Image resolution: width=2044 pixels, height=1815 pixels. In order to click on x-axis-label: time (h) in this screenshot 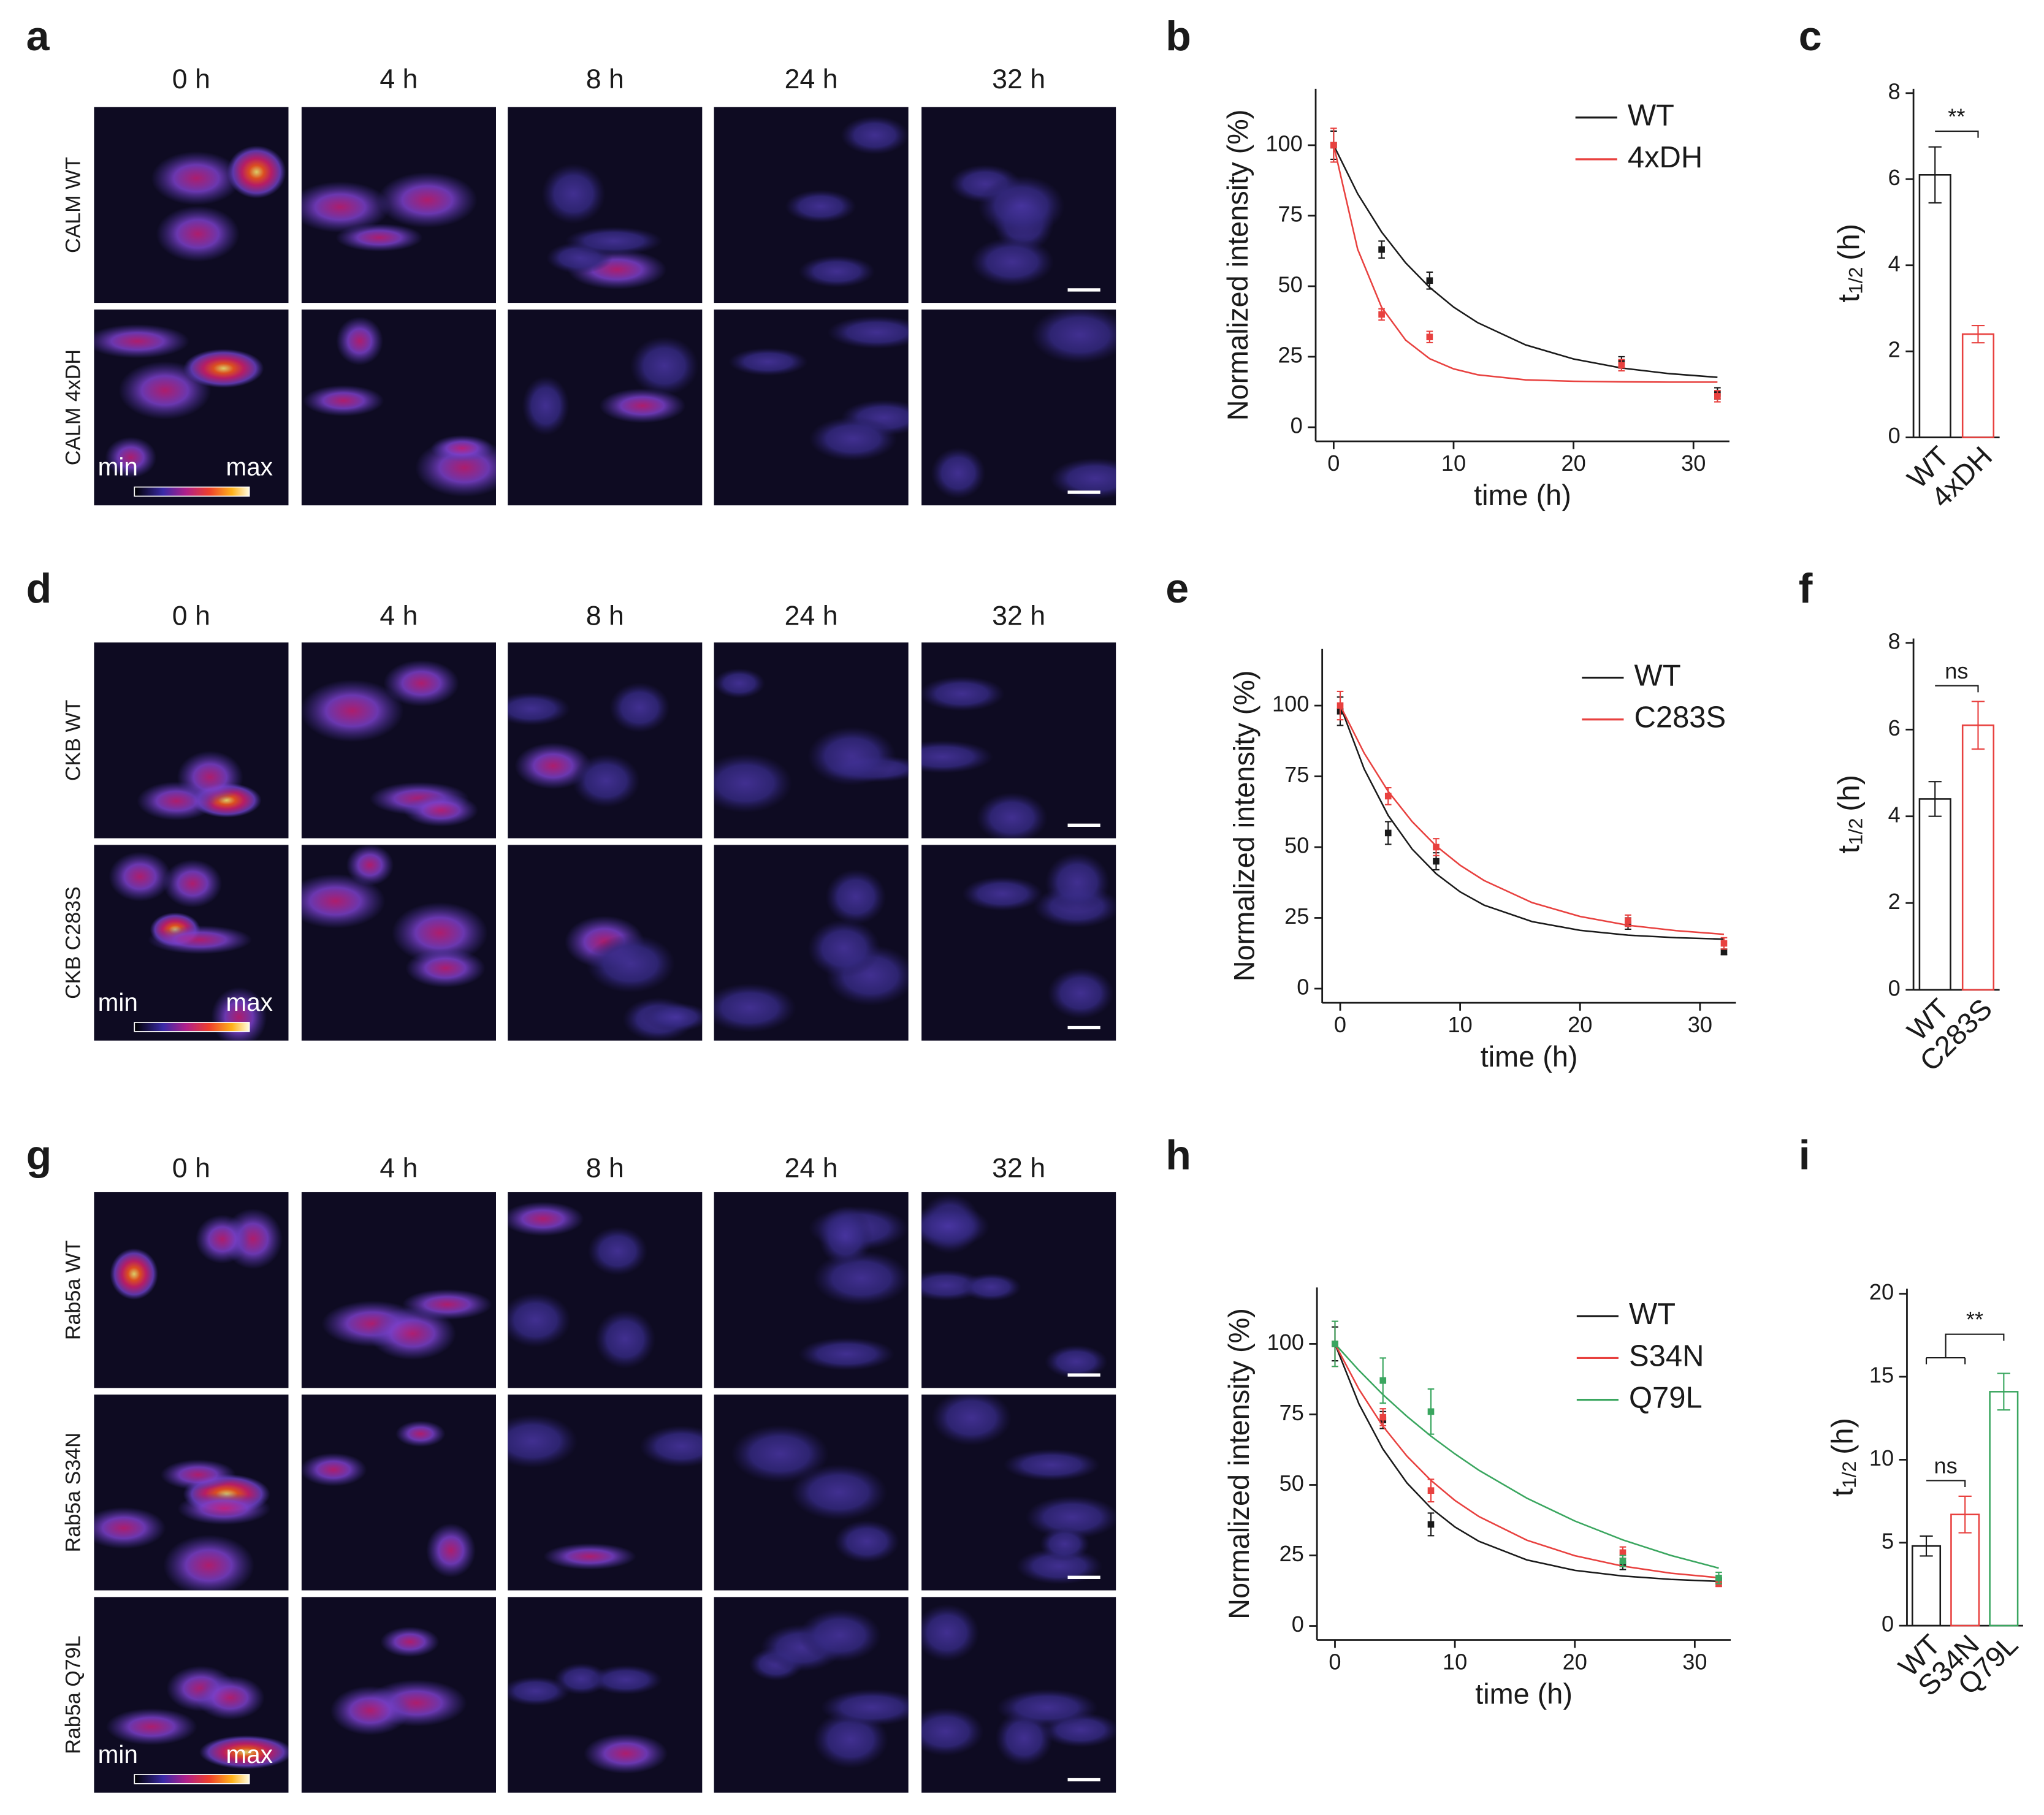, I will do `click(1522, 495)`.